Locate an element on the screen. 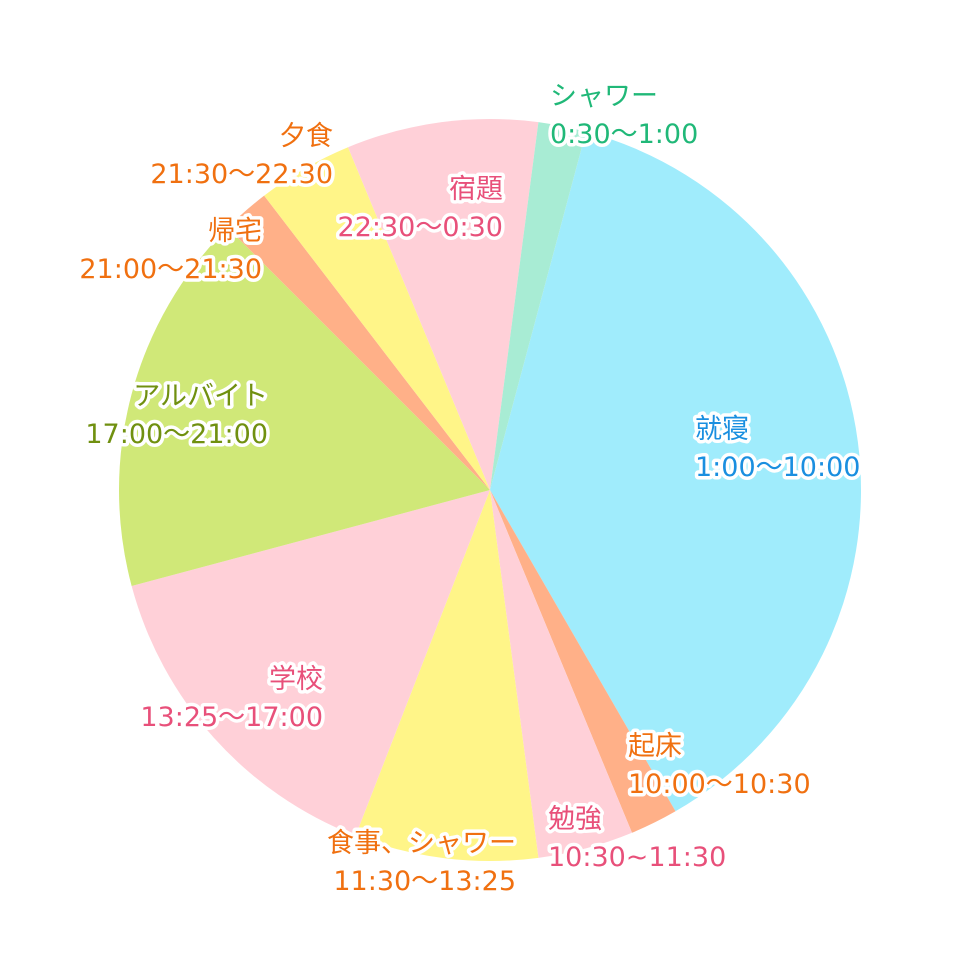 Image resolution: width=980 pixels, height=980 pixels. slice-label-time: 21:00〜21:30 is located at coordinates (170, 269).